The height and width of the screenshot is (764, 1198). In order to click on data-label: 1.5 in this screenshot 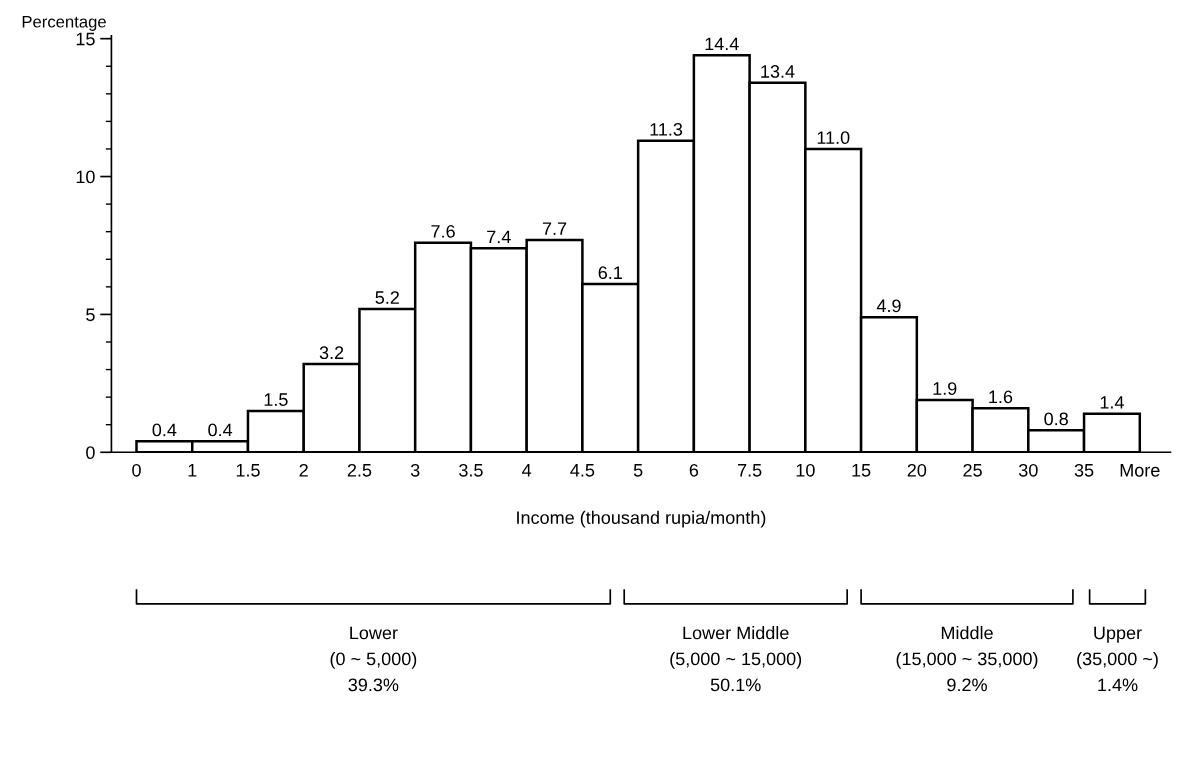, I will do `click(276, 399)`.